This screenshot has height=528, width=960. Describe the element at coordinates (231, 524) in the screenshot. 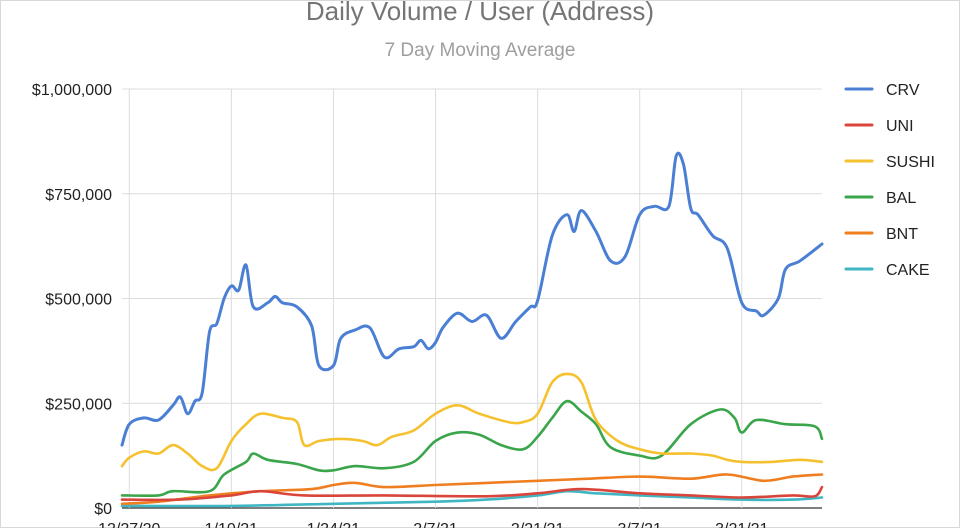

I see `x-tick-label: 1/10/21` at that location.